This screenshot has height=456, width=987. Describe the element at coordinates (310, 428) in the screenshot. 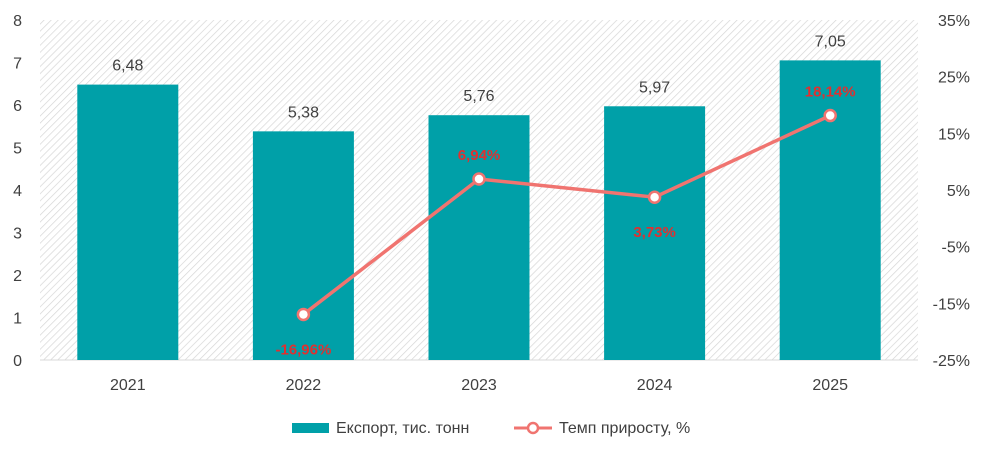

I see `legend-bar-swatch` at that location.